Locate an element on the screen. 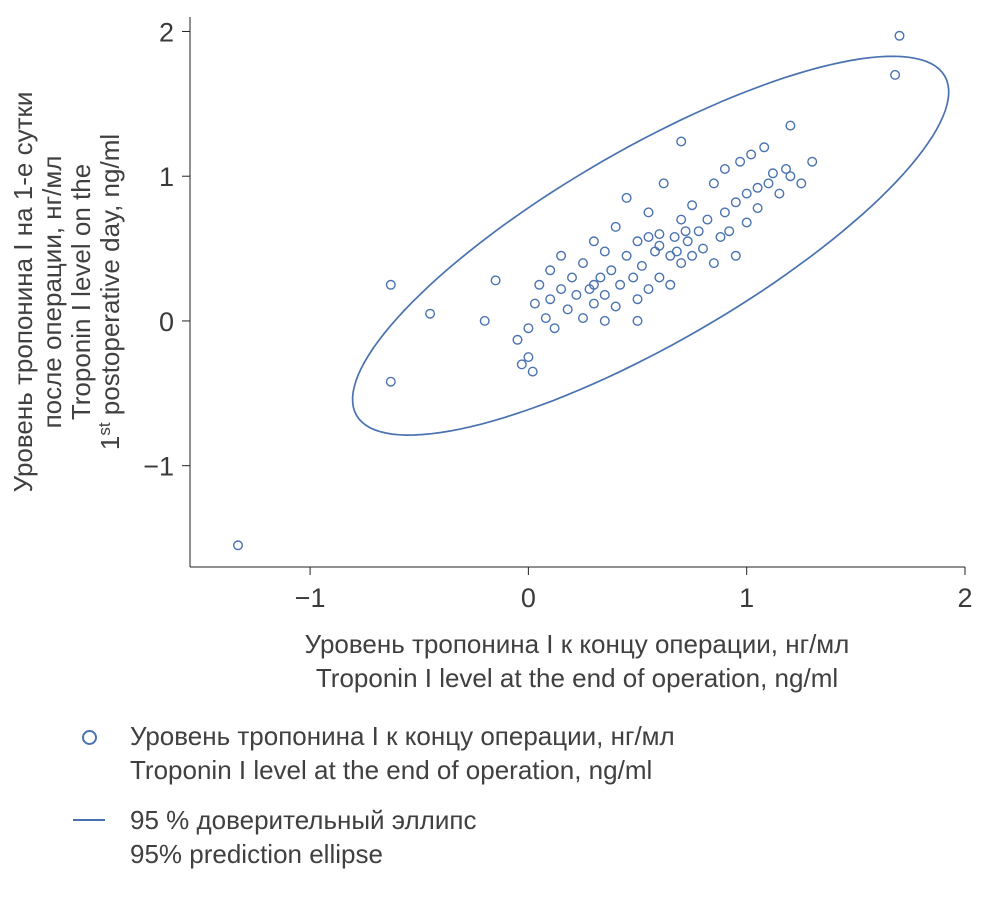 The image size is (987, 897). x-tick-label: −1 is located at coordinates (310, 598).